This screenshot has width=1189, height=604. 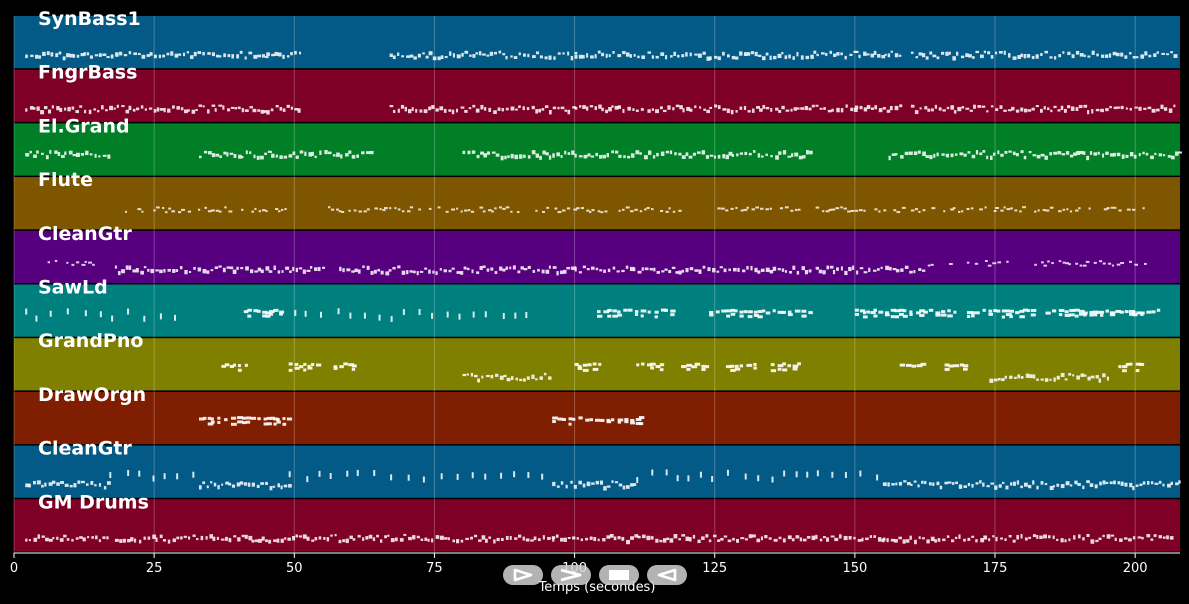 What do you see at coordinates (619, 575) in the screenshot?
I see `stop-button` at bounding box center [619, 575].